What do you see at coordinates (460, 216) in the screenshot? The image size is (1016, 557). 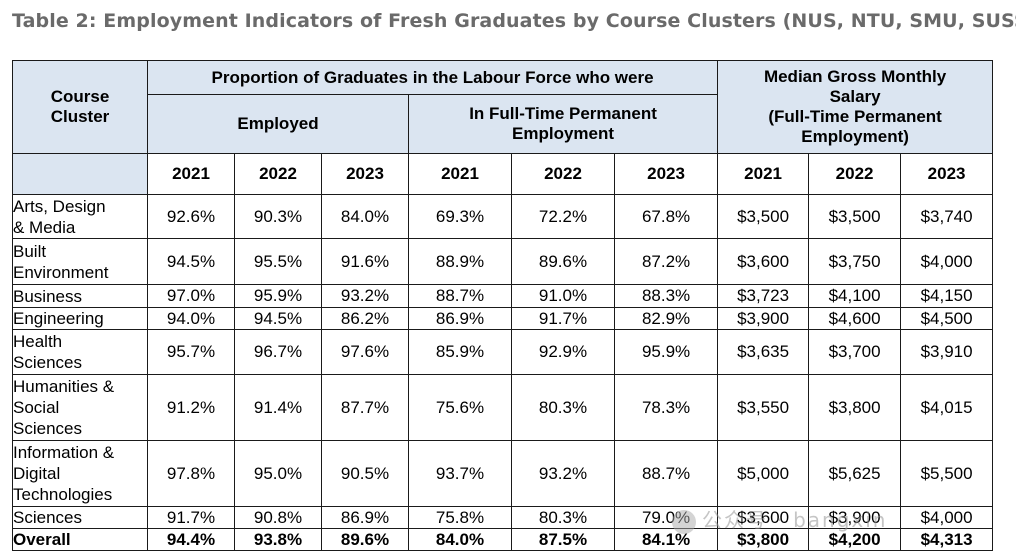 I see `percent-cell: 69.3%` at bounding box center [460, 216].